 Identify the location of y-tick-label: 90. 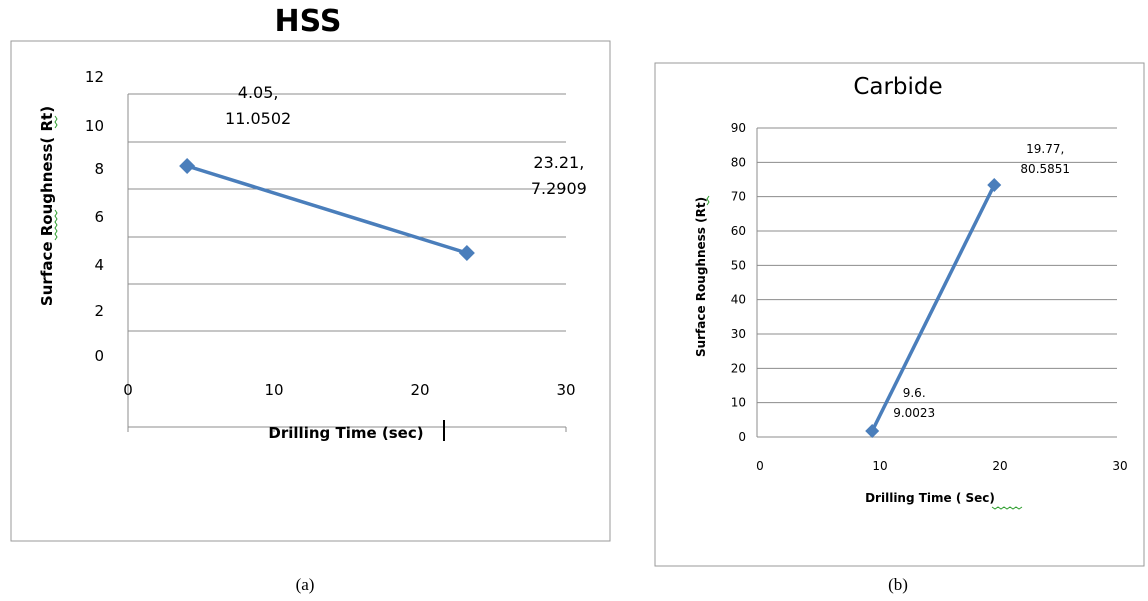
(738, 128).